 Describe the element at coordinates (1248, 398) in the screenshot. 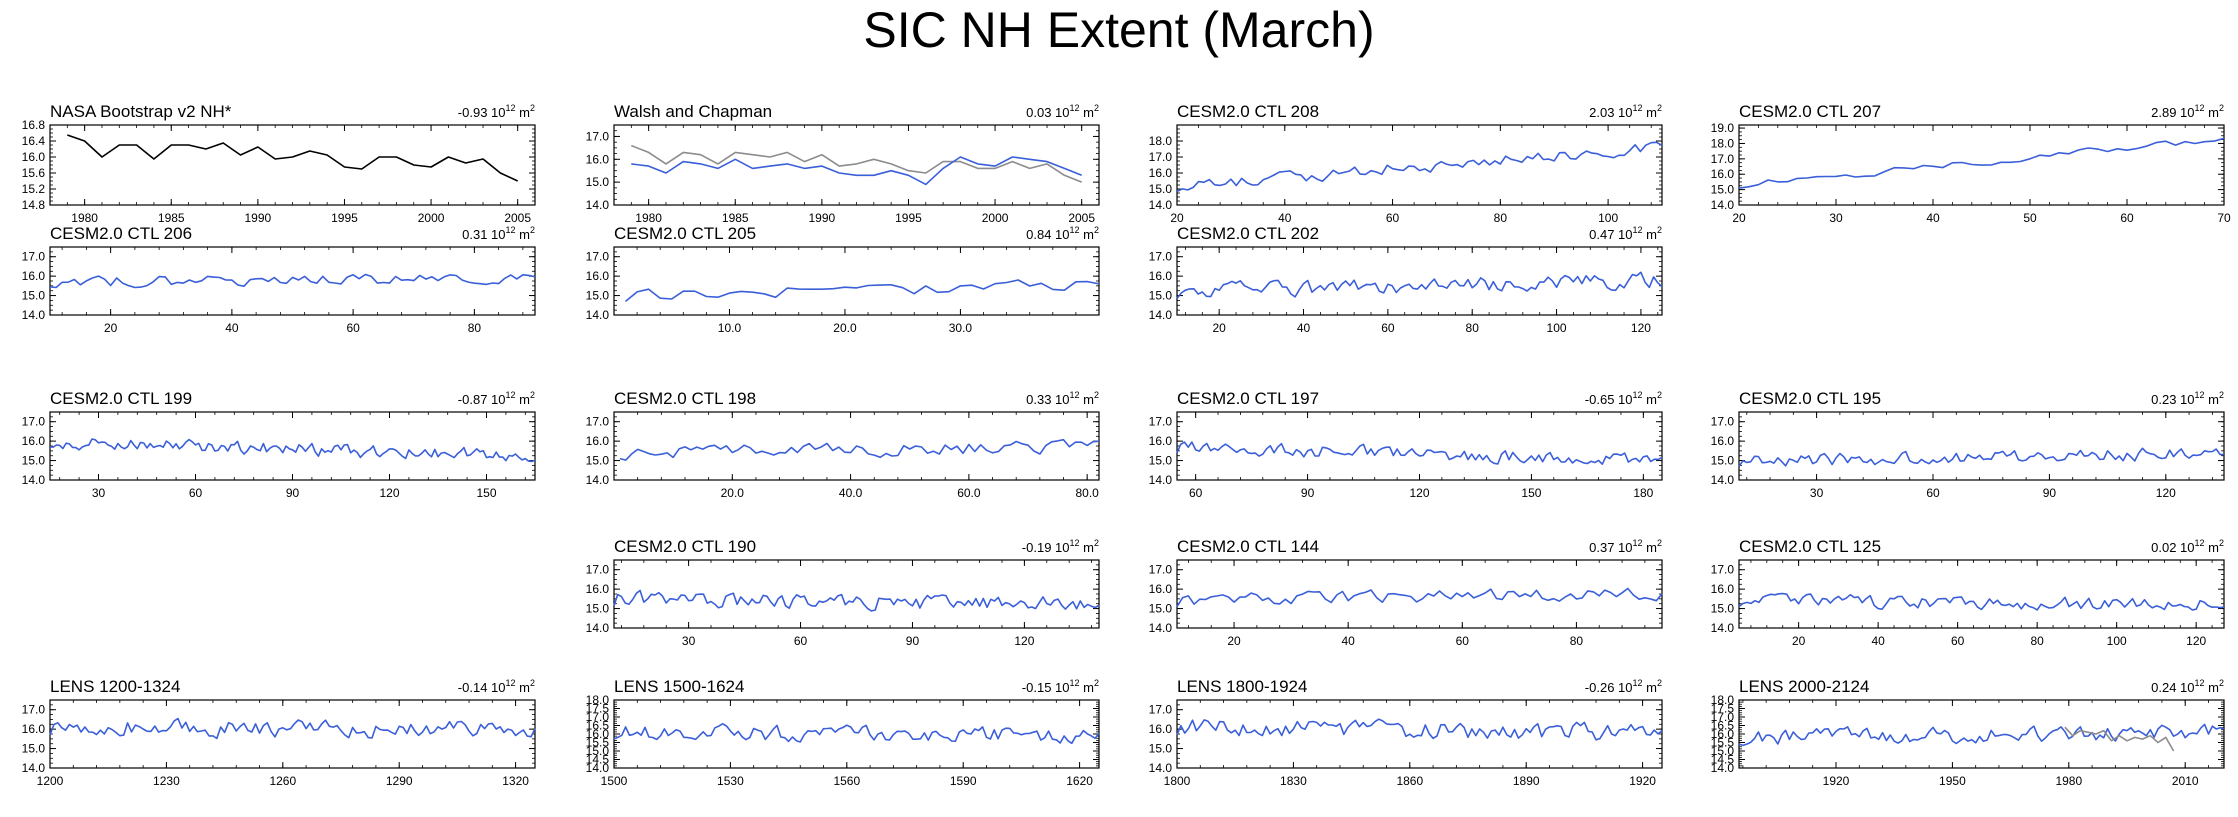

I see `panel-title: CESM2.0 CTL 197` at that location.